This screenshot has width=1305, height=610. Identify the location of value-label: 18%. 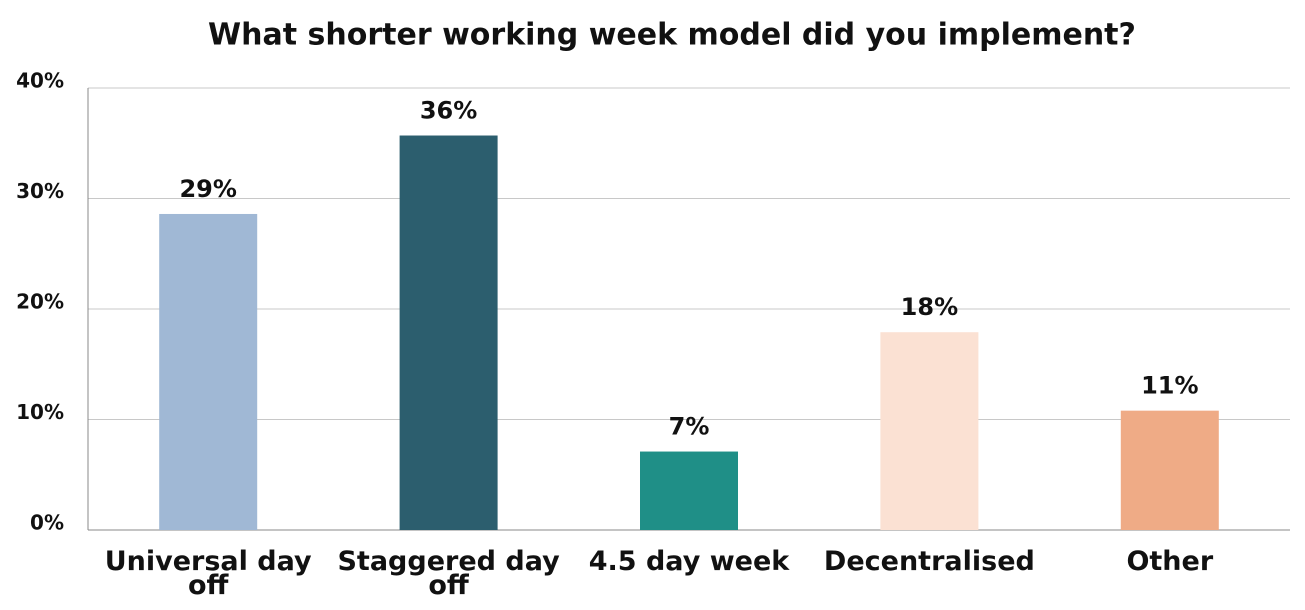
(929, 307).